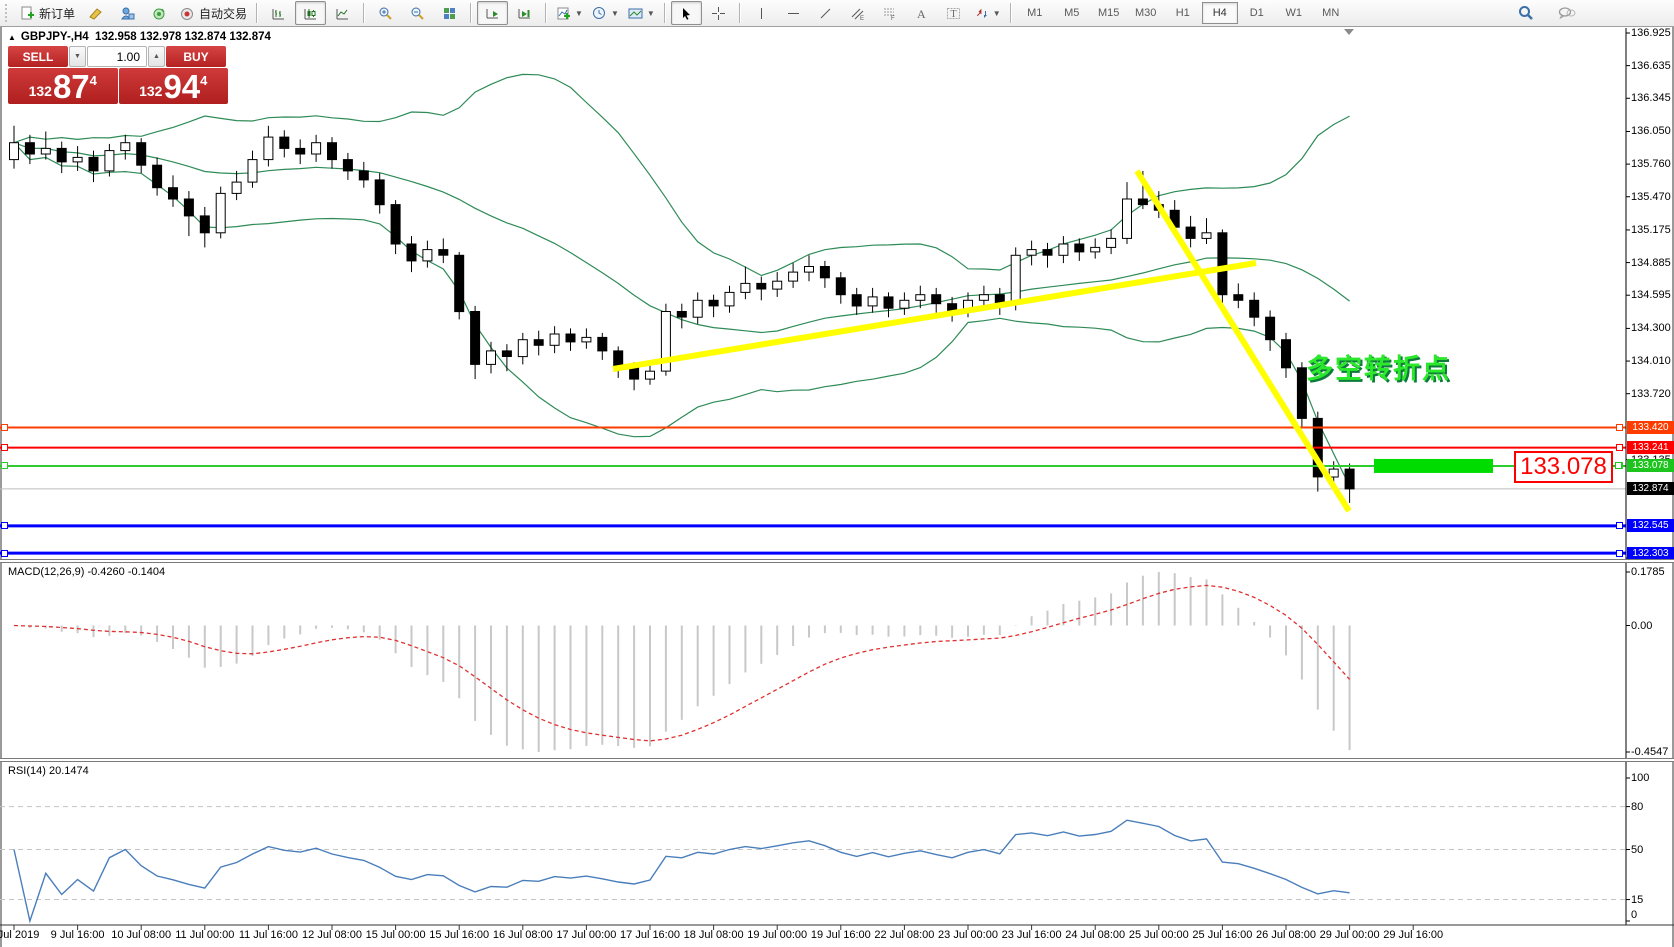 The image size is (1674, 947). Describe the element at coordinates (1650, 466) in the screenshot. I see `price-badge: 133.078` at that location.